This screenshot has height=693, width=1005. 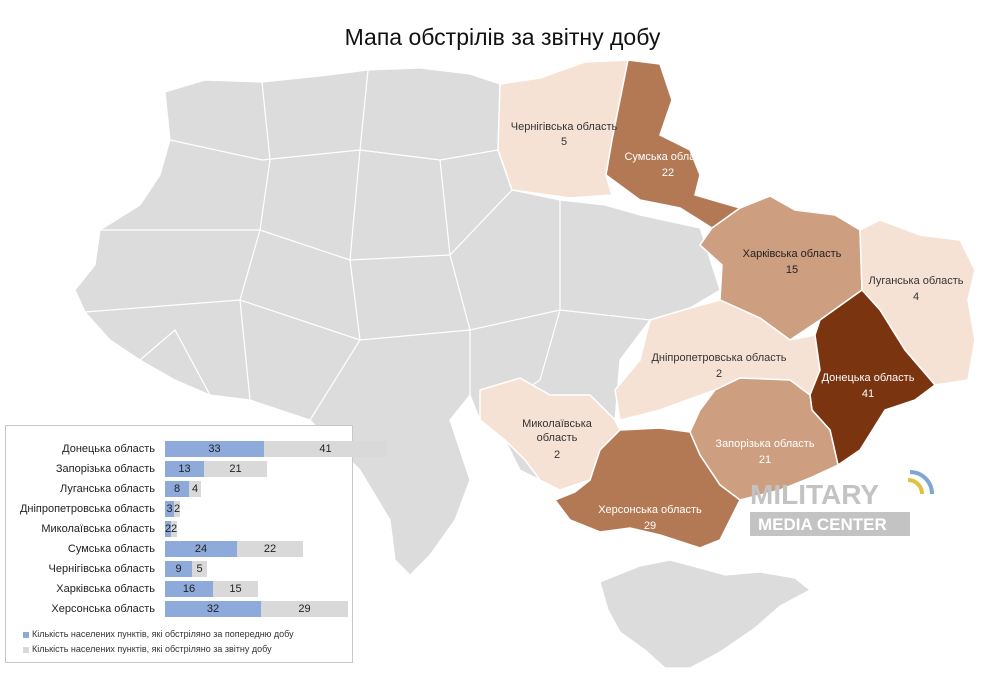 I want to click on category-label: Харківська область, so click(x=105, y=589).